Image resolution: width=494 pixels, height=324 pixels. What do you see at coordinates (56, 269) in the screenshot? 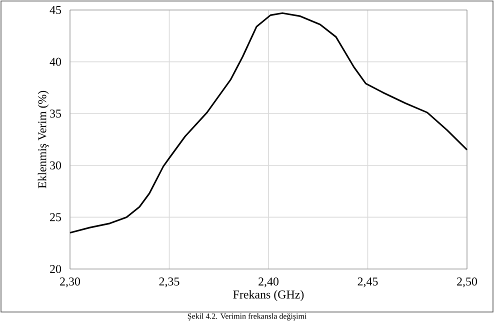
I see `y-tick-label: 20` at bounding box center [56, 269].